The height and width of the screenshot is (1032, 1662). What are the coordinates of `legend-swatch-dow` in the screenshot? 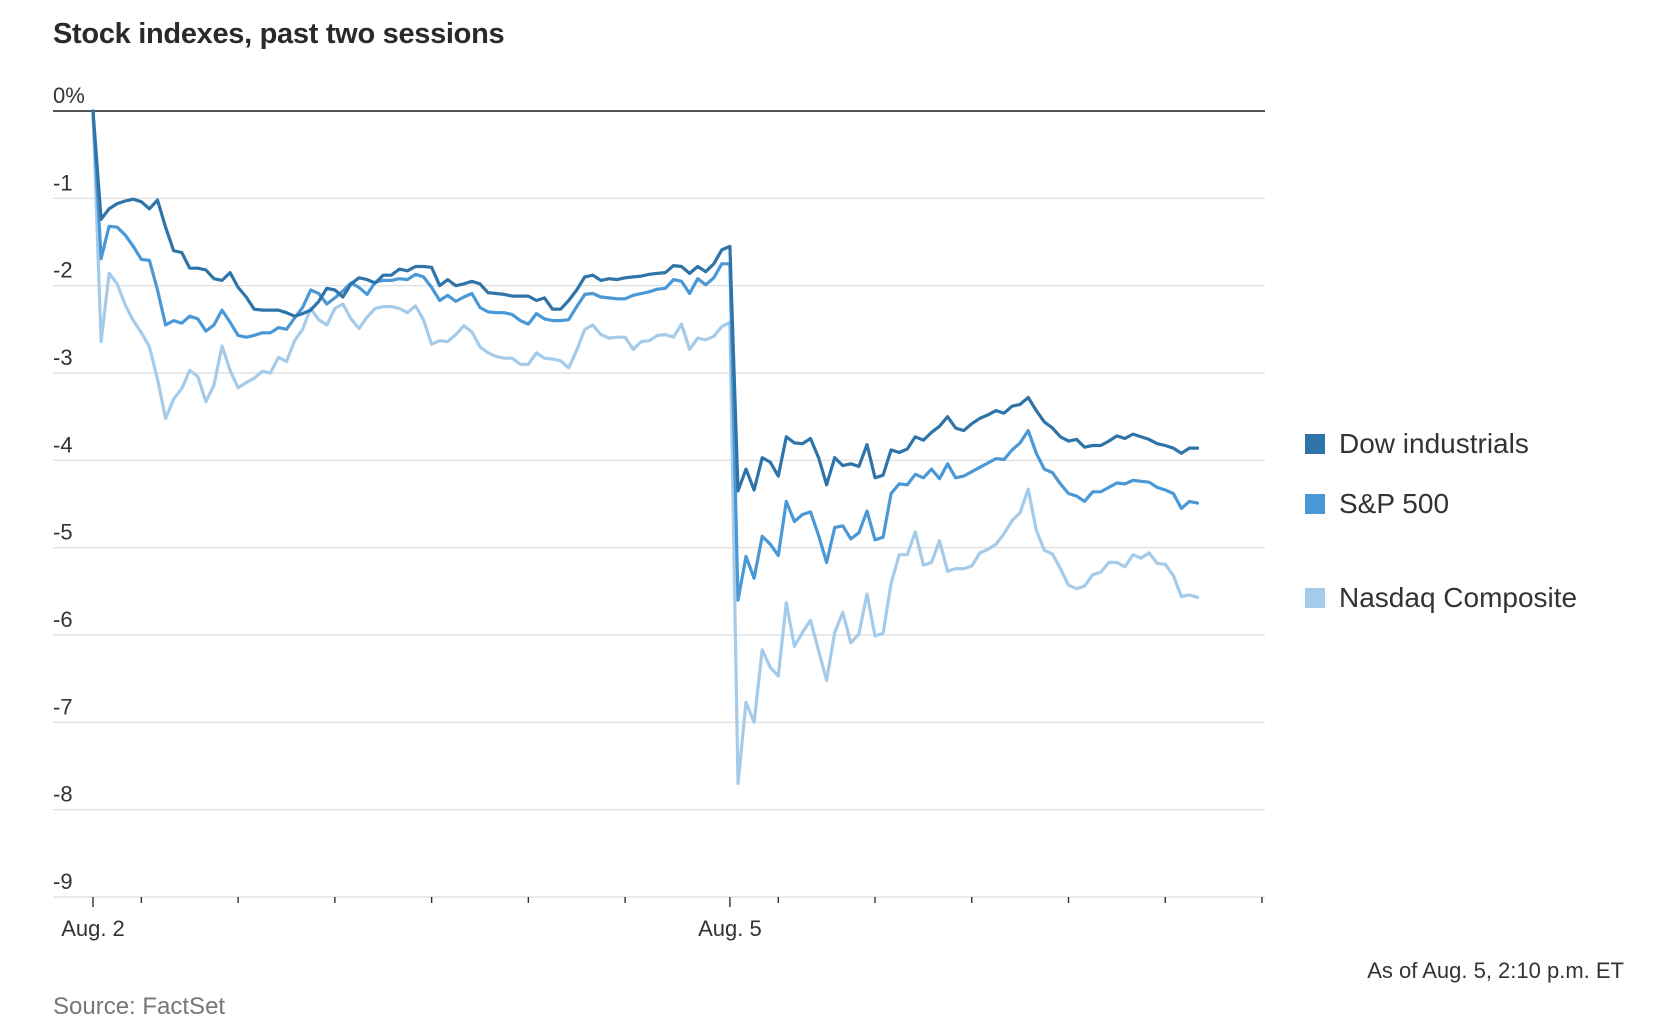 It's located at (1315, 444).